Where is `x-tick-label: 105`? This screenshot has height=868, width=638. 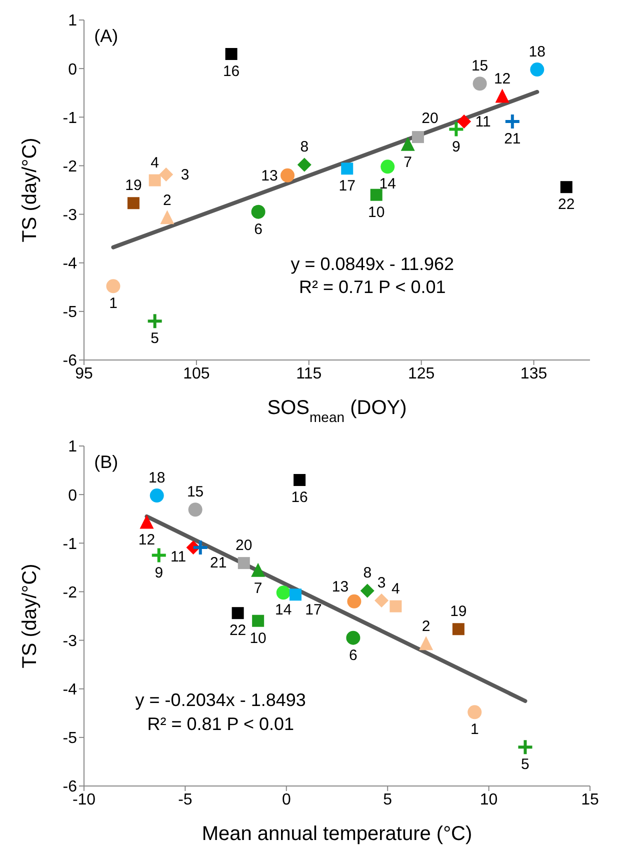
x-tick-label: 105 is located at coordinates (196, 373).